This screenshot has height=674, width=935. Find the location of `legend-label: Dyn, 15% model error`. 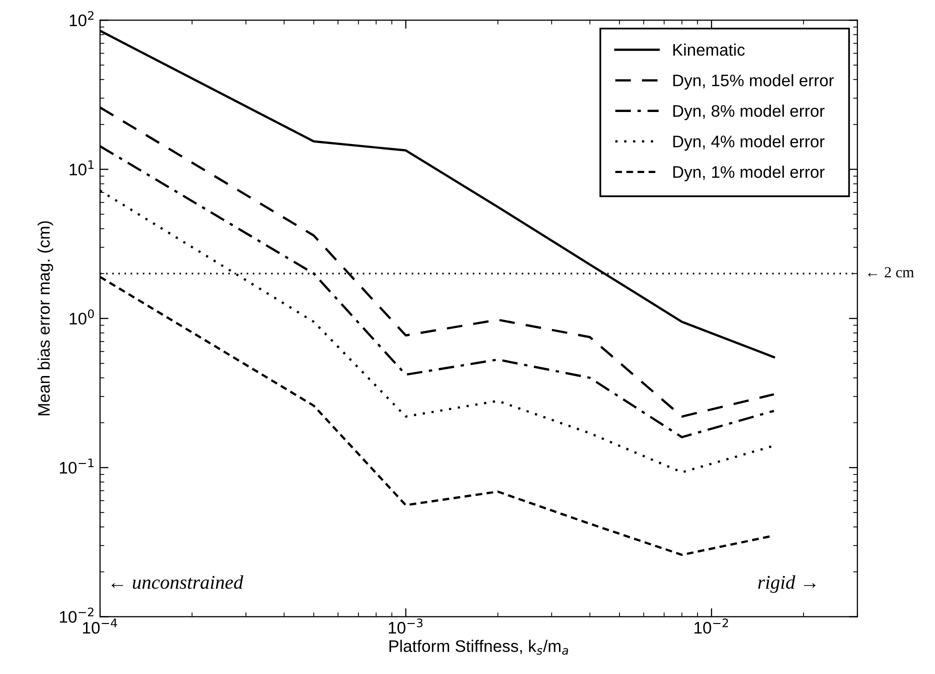

legend-label: Dyn, 15% model error is located at coordinates (753, 82).